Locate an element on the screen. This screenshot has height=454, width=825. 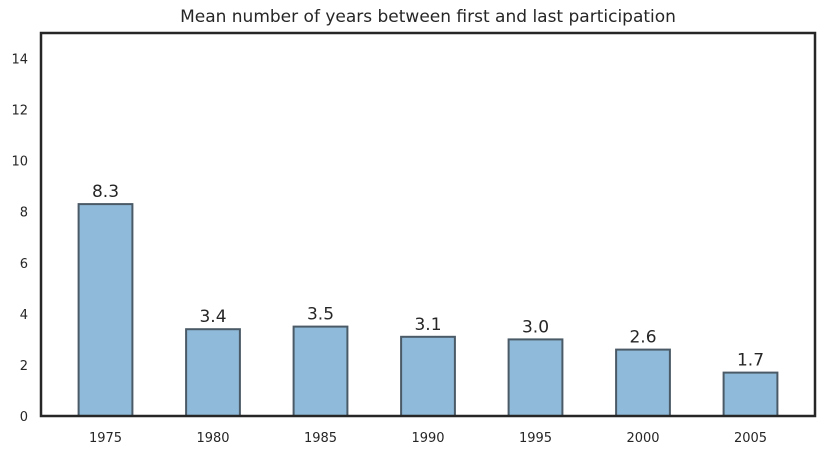
x-tick-label-2005: 2005 is located at coordinates (750, 438).